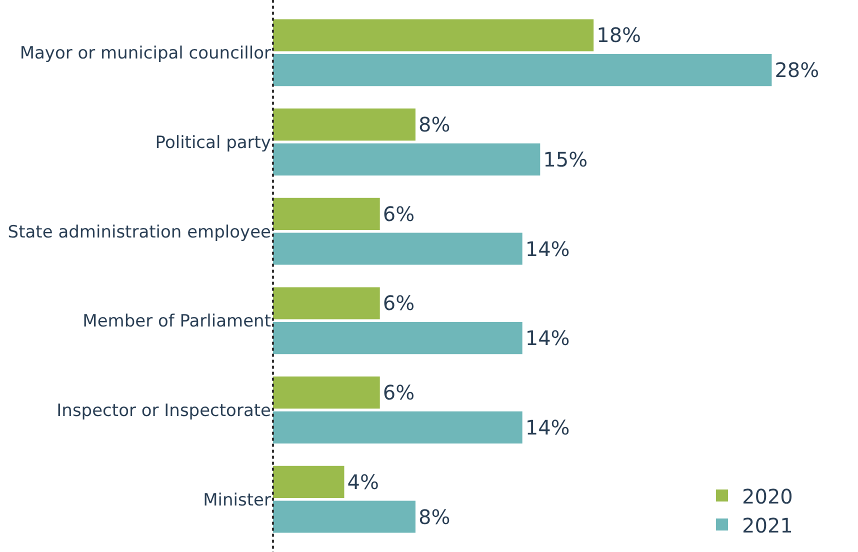 This screenshot has width=858, height=552. I want to click on data-label: 15%, so click(565, 159).